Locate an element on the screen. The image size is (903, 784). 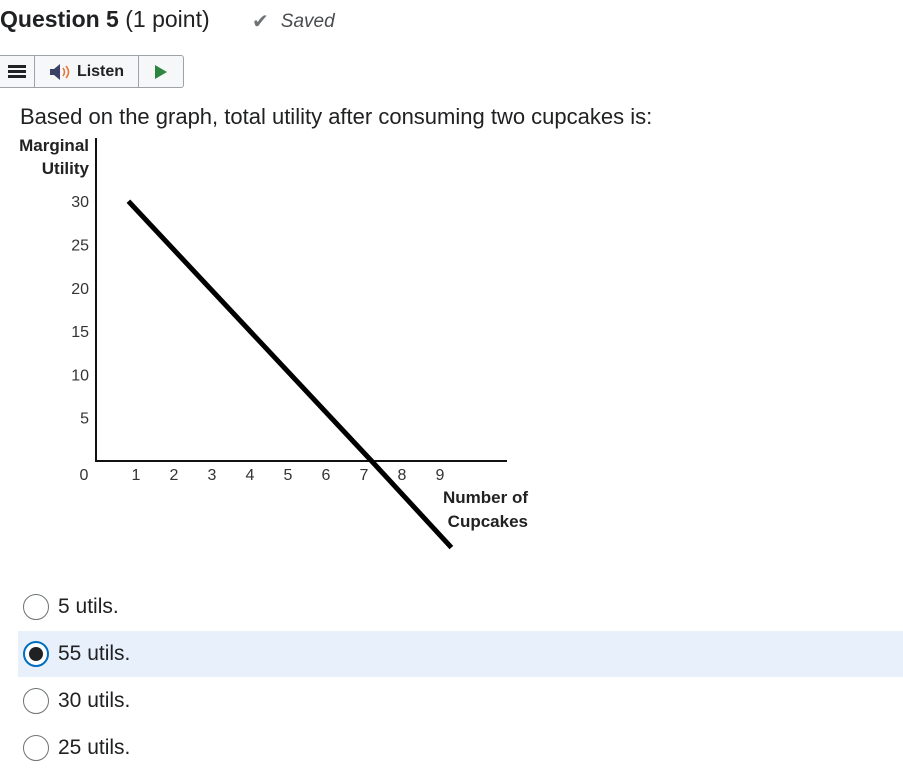
x-tick-label: 5 is located at coordinates (288, 475).